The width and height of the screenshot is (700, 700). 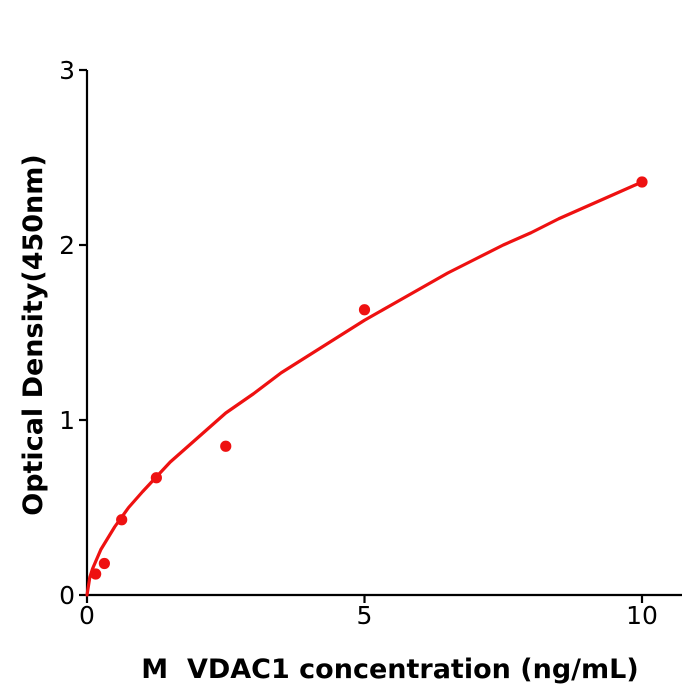 What do you see at coordinates (67, 420) in the screenshot?
I see `y-tick-label: 1` at bounding box center [67, 420].